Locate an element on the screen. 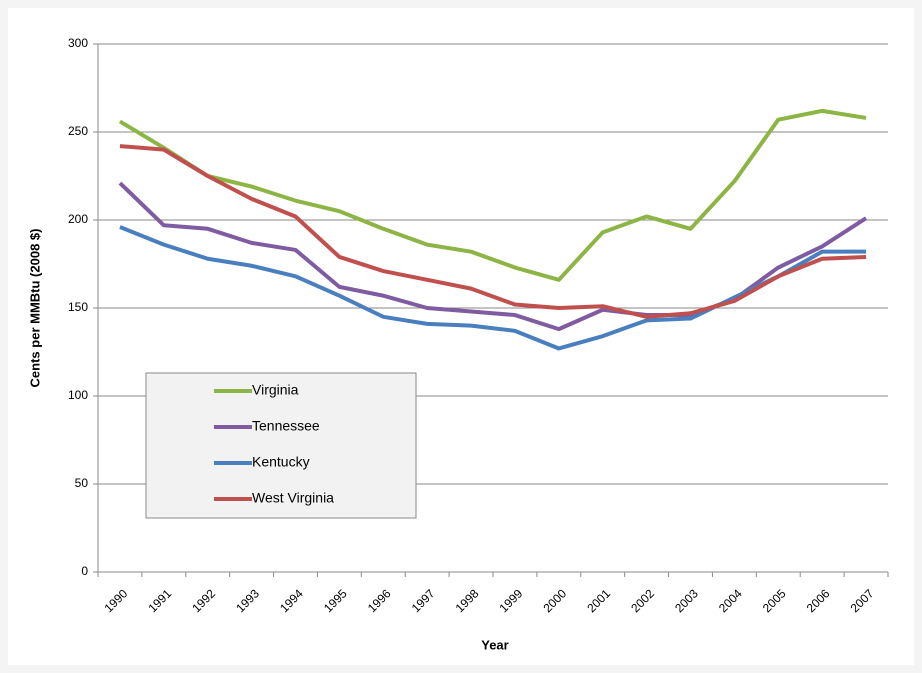  legend-label: Kentucky is located at coordinates (281, 462).